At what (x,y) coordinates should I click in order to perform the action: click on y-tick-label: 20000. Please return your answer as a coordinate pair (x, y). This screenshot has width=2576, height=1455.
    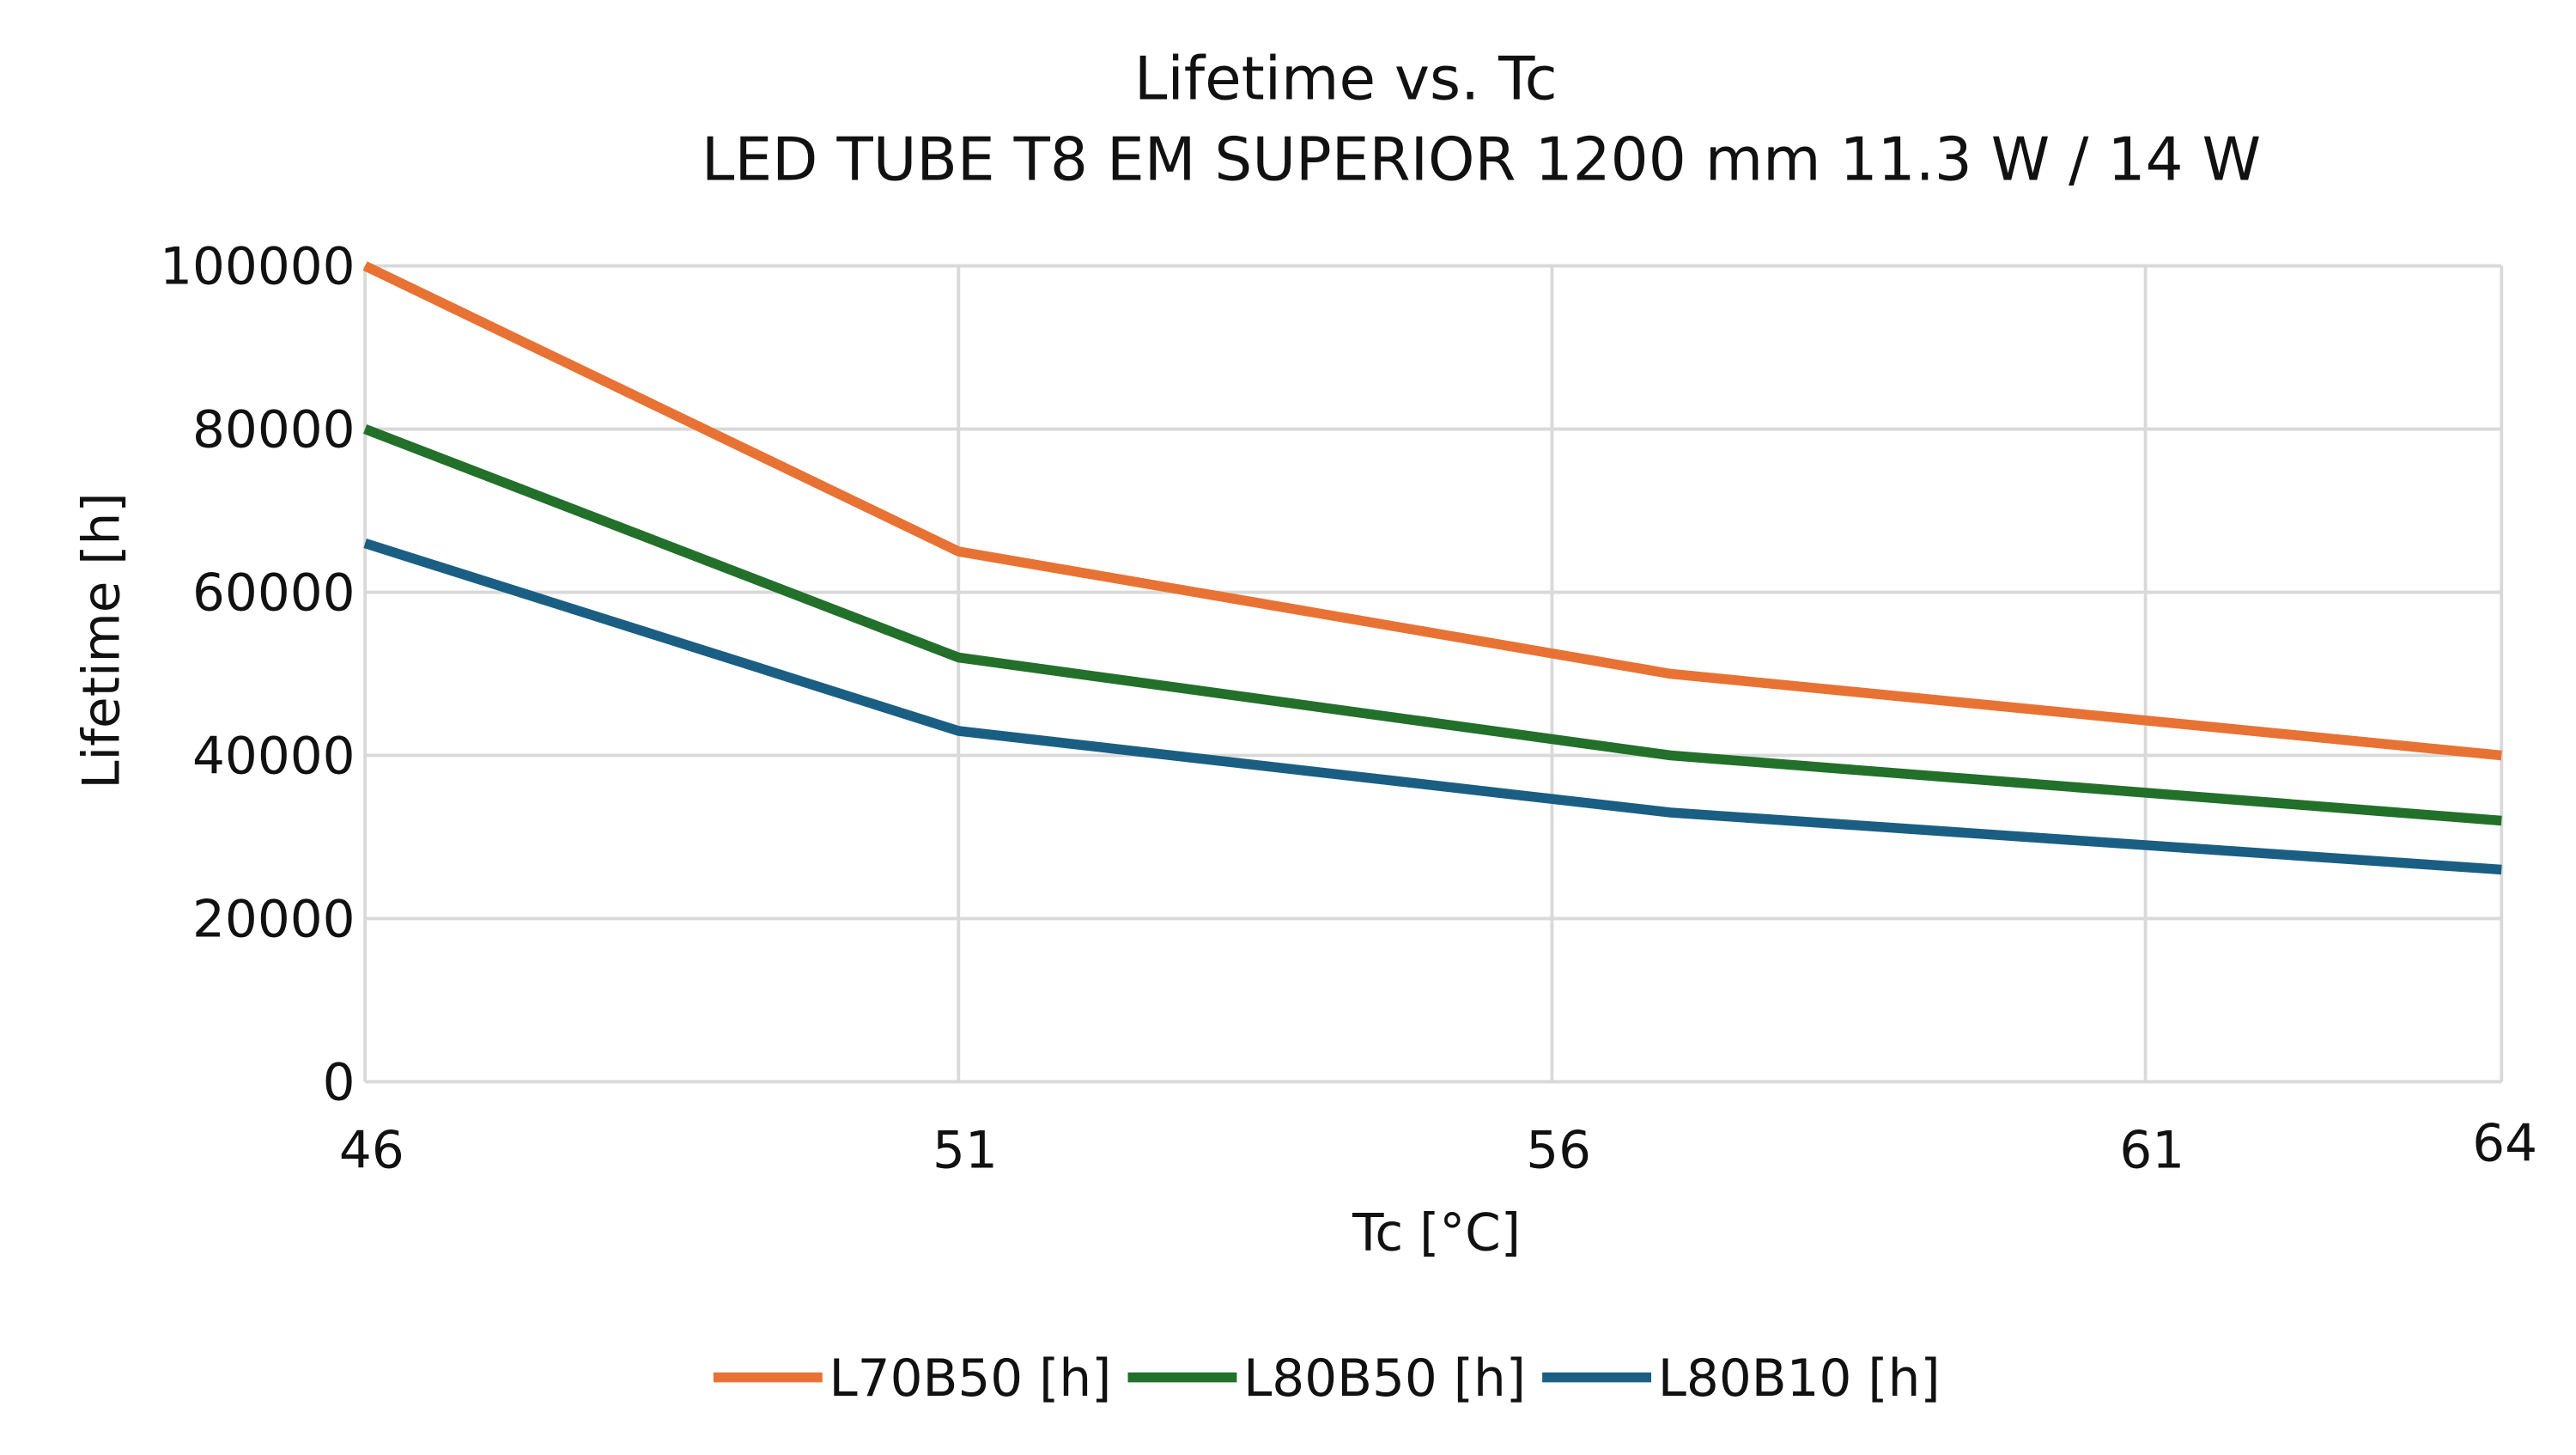
    Looking at the image, I should click on (273, 921).